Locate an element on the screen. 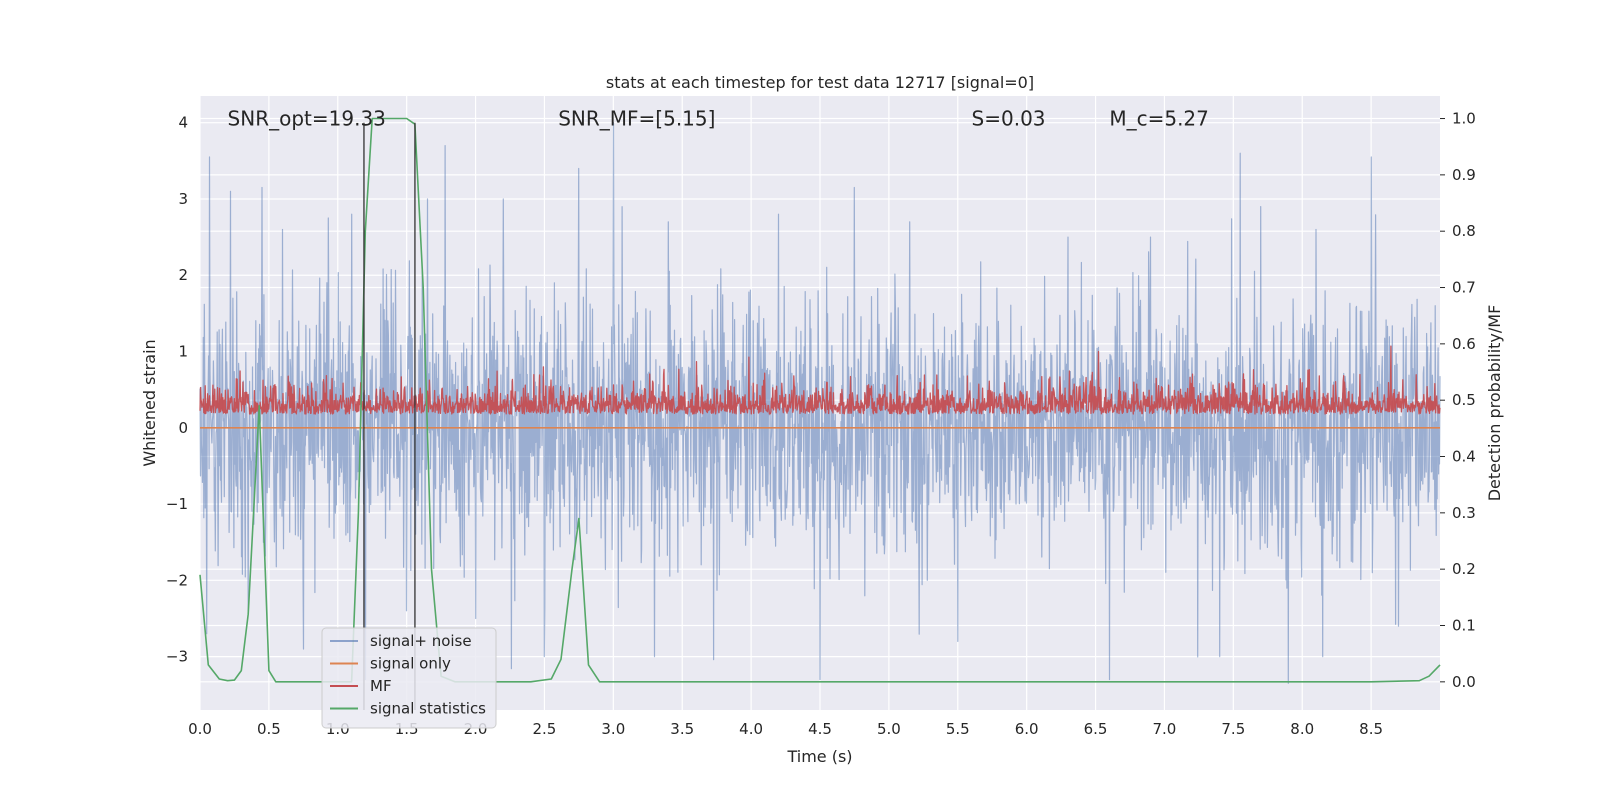 This screenshot has height=800, width=1600. annotations: SNR_opt=19.33 SNR_MF=[5.15] S=0.03 M_c=5.27 is located at coordinates (718, 119).